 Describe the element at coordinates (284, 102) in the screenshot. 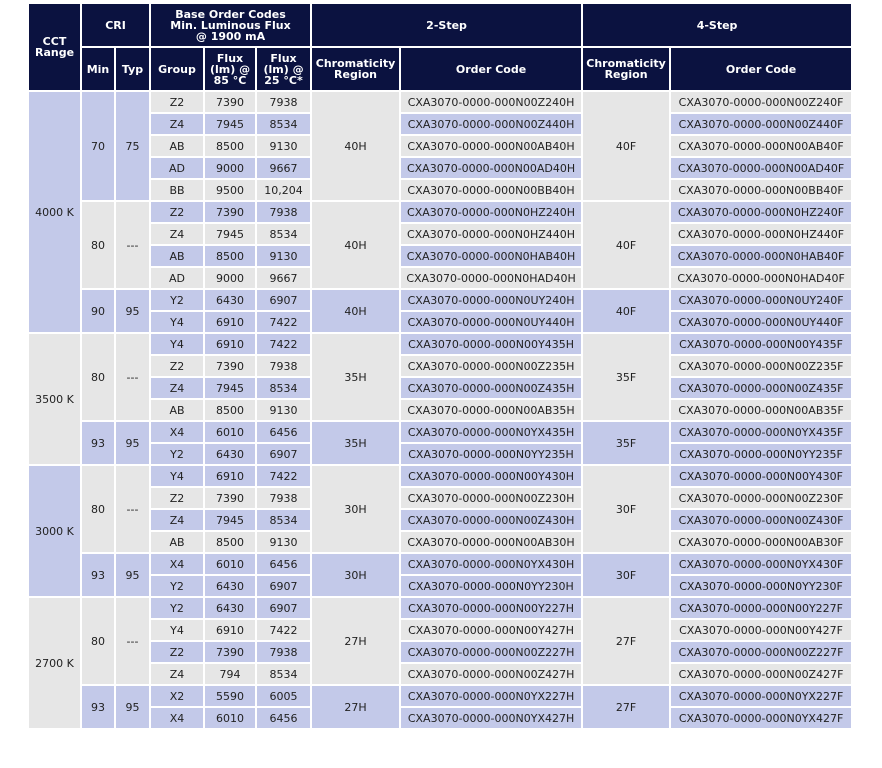

I see `cell: 7938` at that location.